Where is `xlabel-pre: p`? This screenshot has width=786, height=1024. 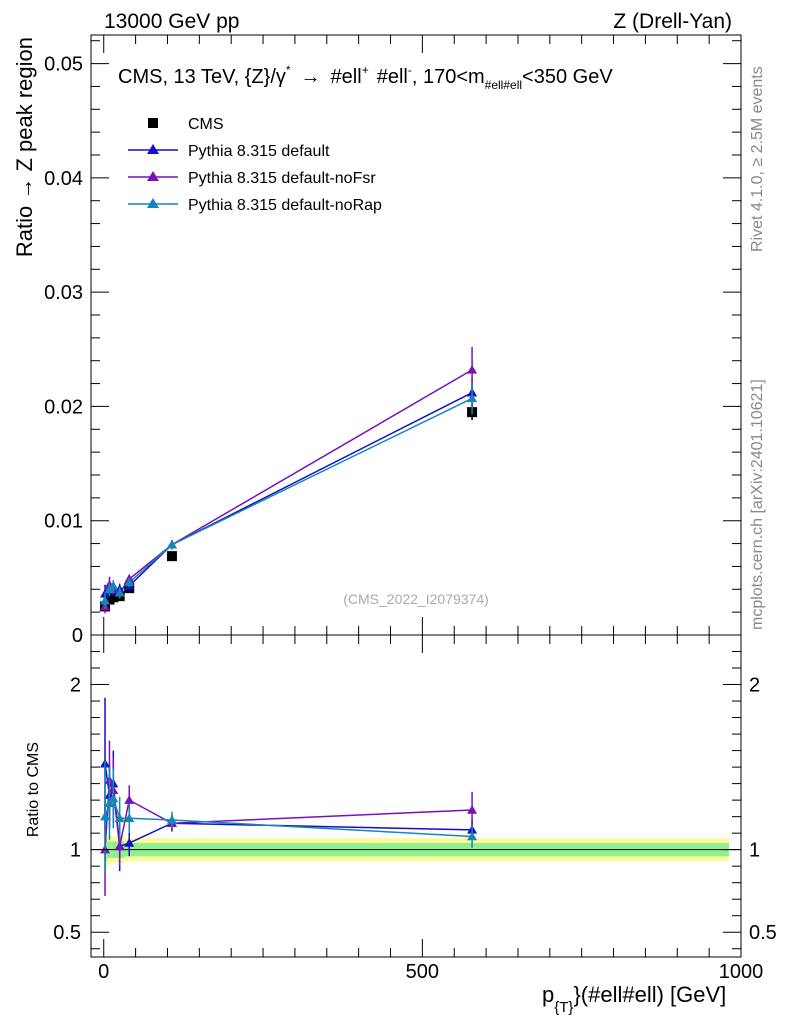
xlabel-pre: p is located at coordinates (548, 994).